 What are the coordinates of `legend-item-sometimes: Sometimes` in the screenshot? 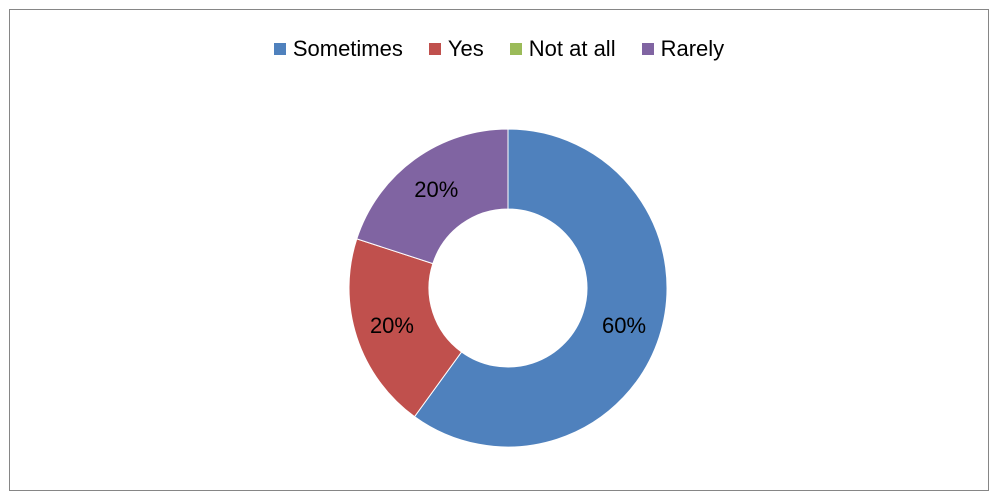 It's located at (338, 48).